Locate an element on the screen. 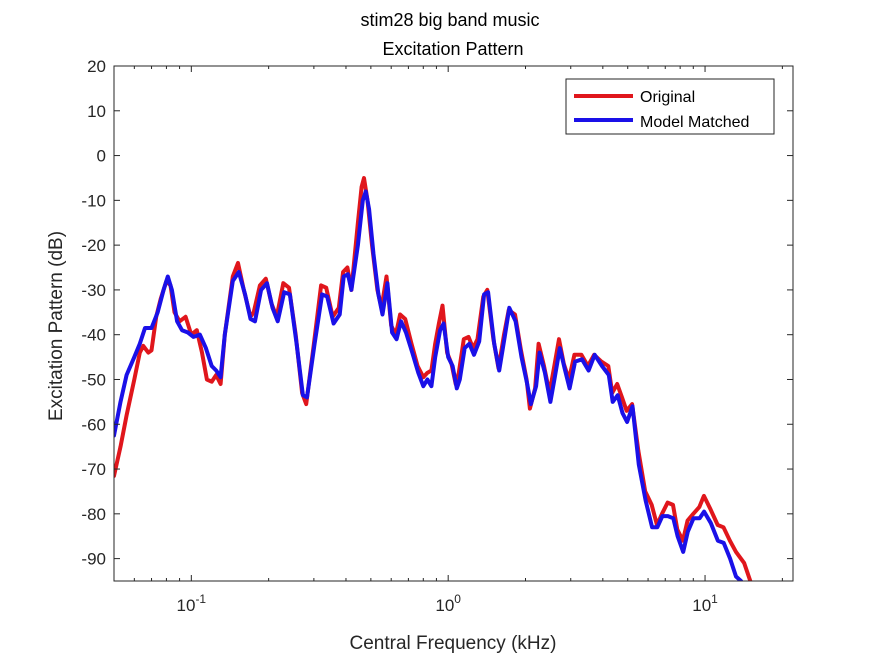  x-axis-label: Central Frequency (kHz) is located at coordinates (453, 643).